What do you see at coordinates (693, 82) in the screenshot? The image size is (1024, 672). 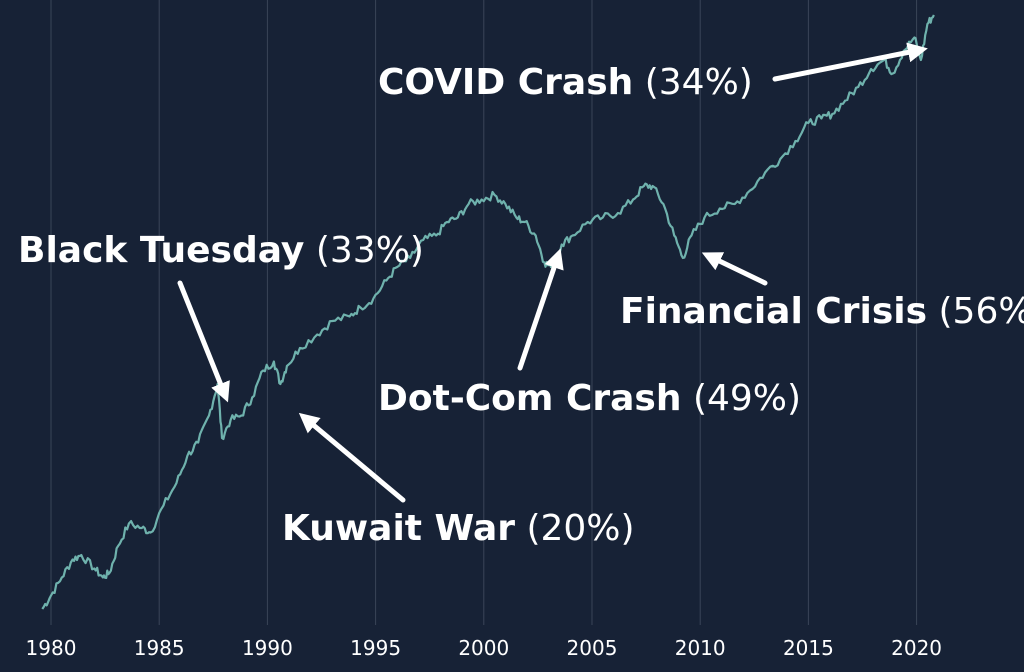 I see `annotation-drawdown-pct: (34%)` at bounding box center [693, 82].